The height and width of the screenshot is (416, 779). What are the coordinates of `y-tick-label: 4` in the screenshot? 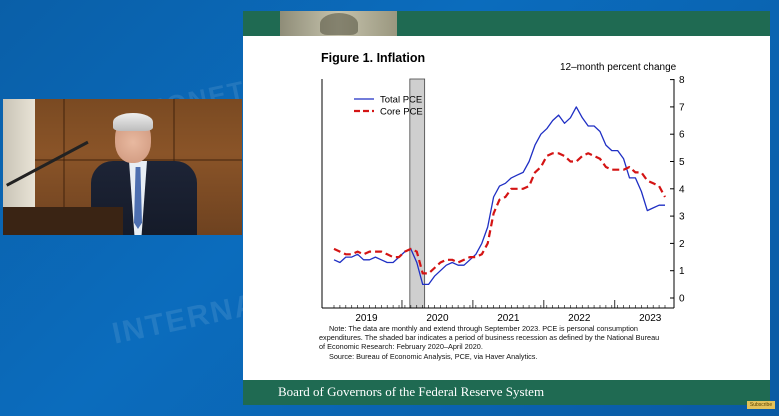 It's located at (682, 189).